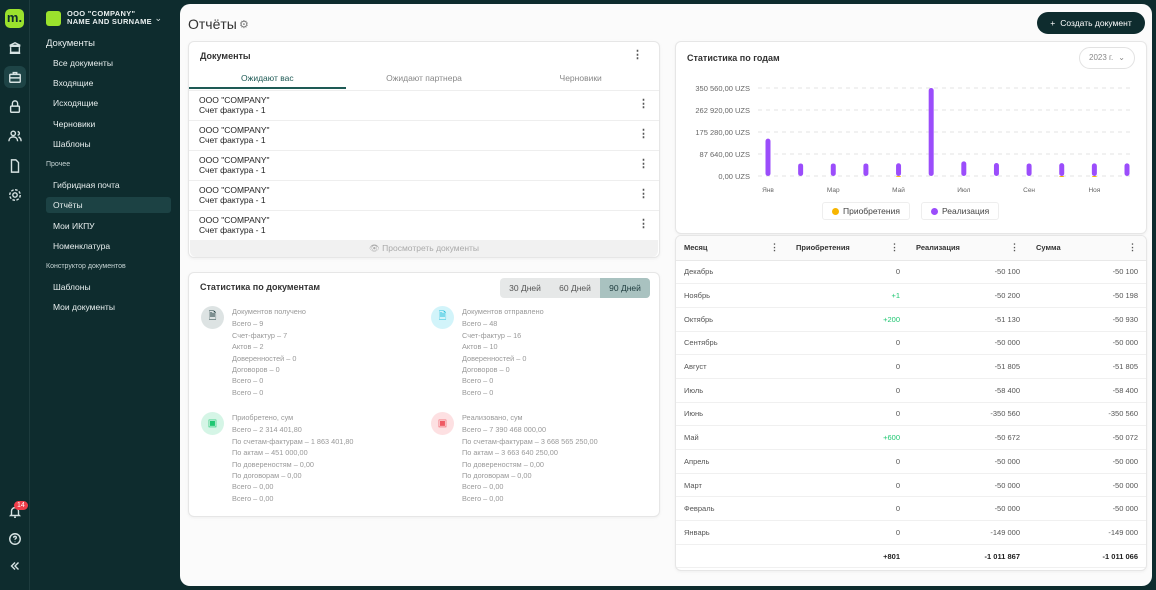 The image size is (1156, 590). I want to click on year-select: 2023 г. ⌄, so click(1107, 58).